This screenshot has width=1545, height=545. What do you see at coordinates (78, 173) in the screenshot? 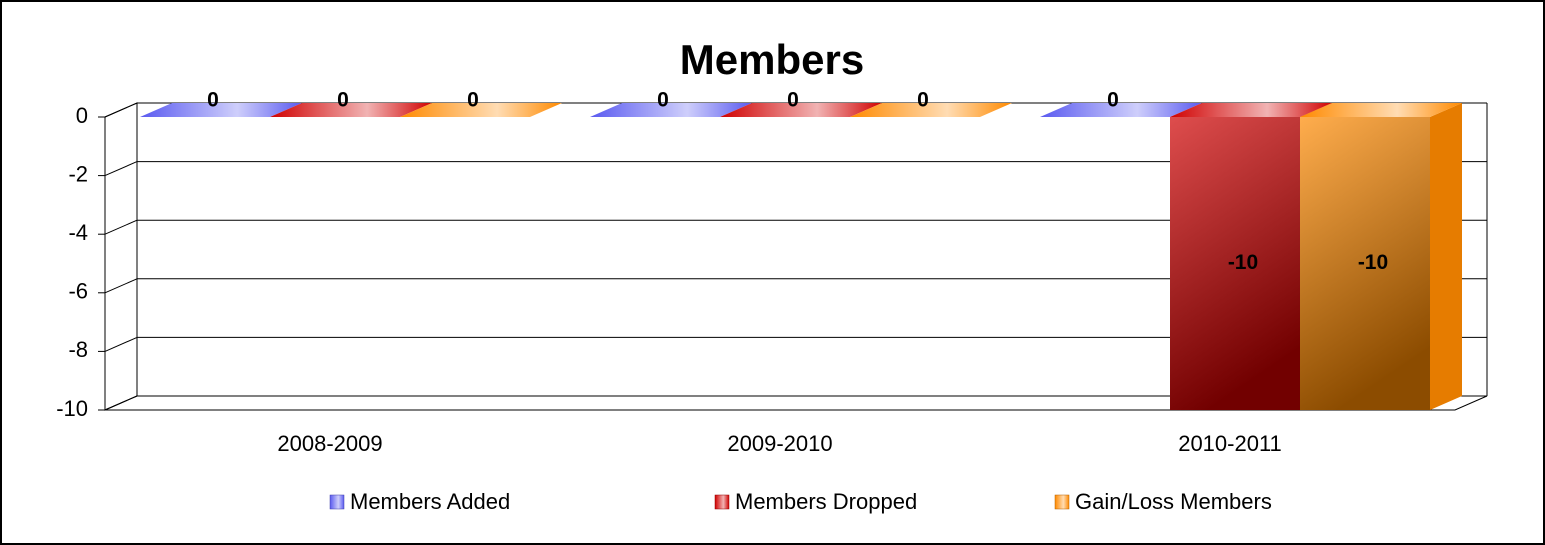
I see `y-tick-label: -2` at bounding box center [78, 173].